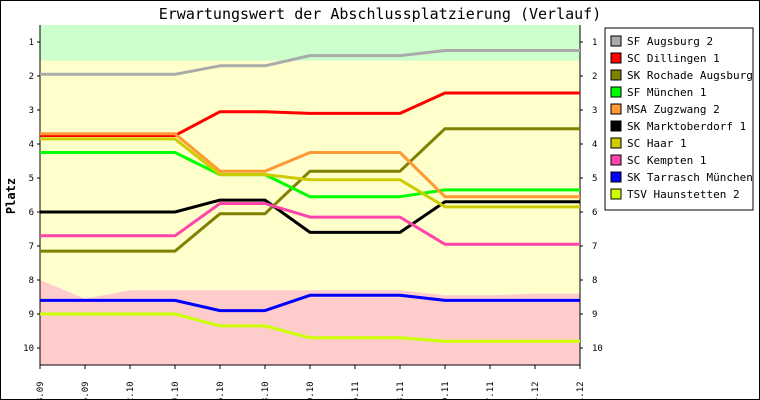 Image resolution: width=760 pixels, height=400 pixels. I want to click on x-tick-label: 11.12, so click(581, 390).